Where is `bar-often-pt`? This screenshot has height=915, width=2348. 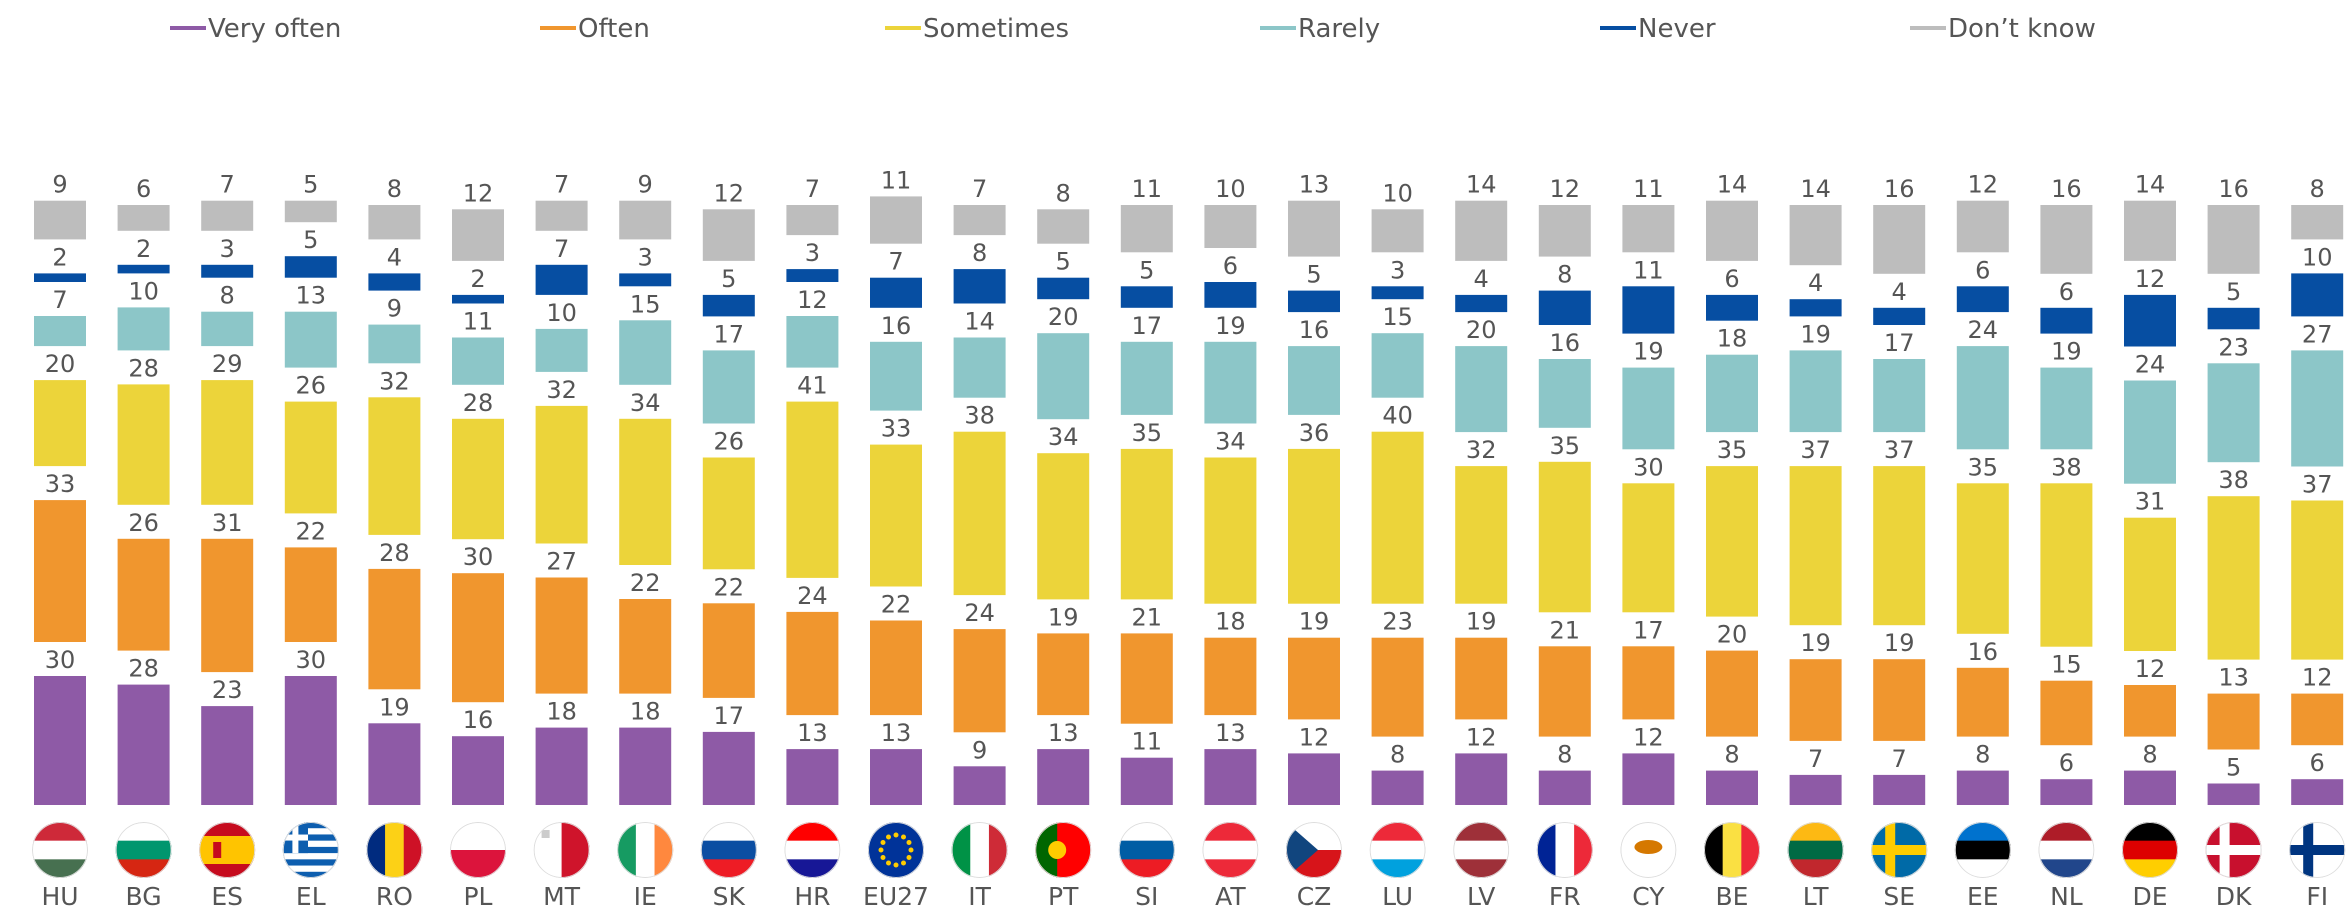
bar-often-pt is located at coordinates (1063, 674).